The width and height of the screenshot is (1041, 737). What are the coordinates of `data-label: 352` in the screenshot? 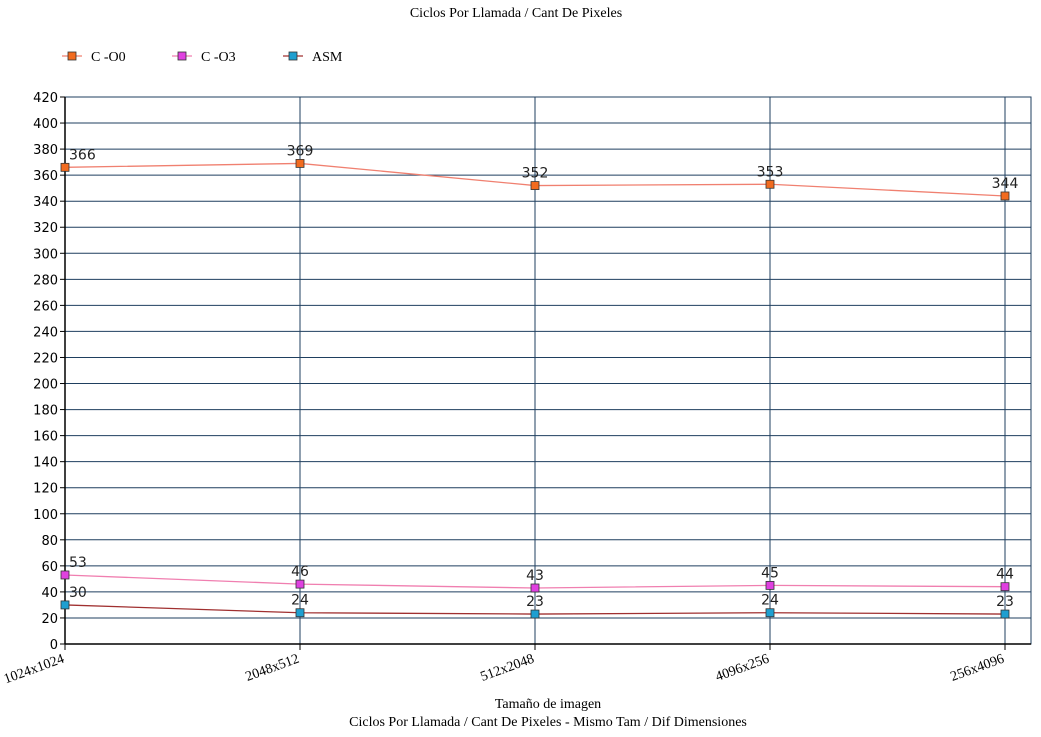 It's located at (535, 174).